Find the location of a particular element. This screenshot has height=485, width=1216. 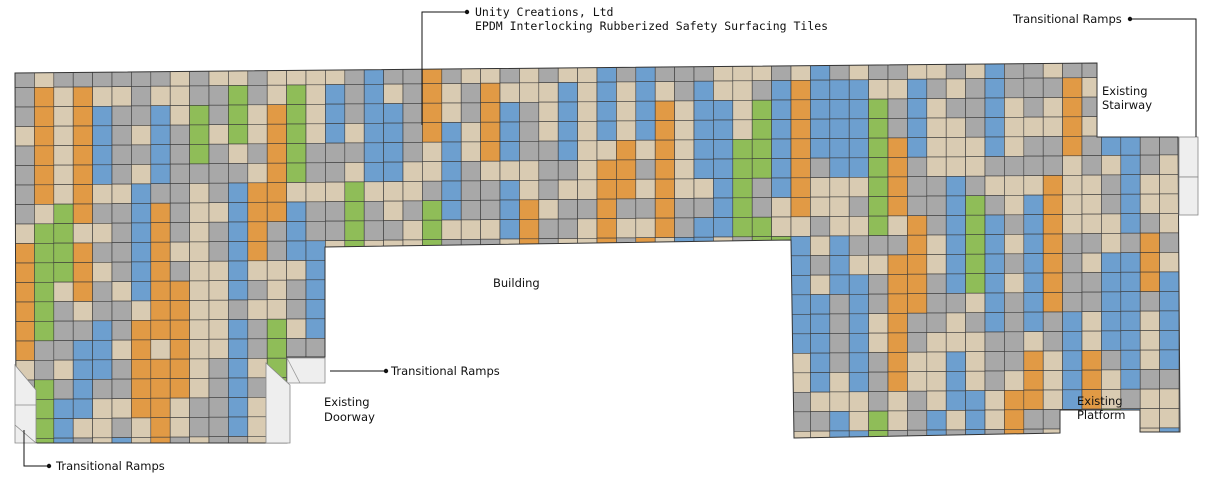

doorway-label-line2: Doorway is located at coordinates (349, 417).